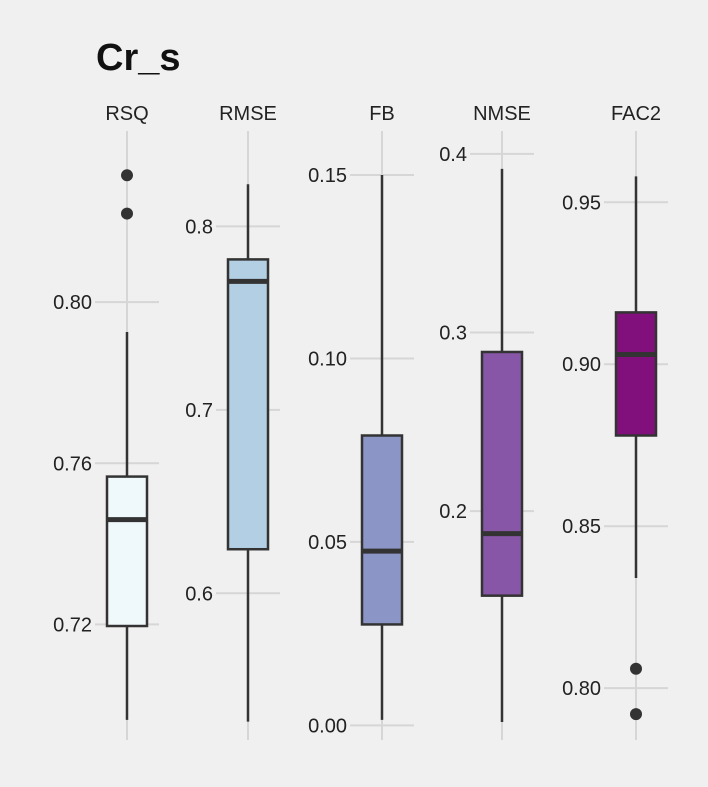 This screenshot has height=787, width=708. Describe the element at coordinates (581, 365) in the screenshot. I see `y-tick-label: 0.90` at that location.